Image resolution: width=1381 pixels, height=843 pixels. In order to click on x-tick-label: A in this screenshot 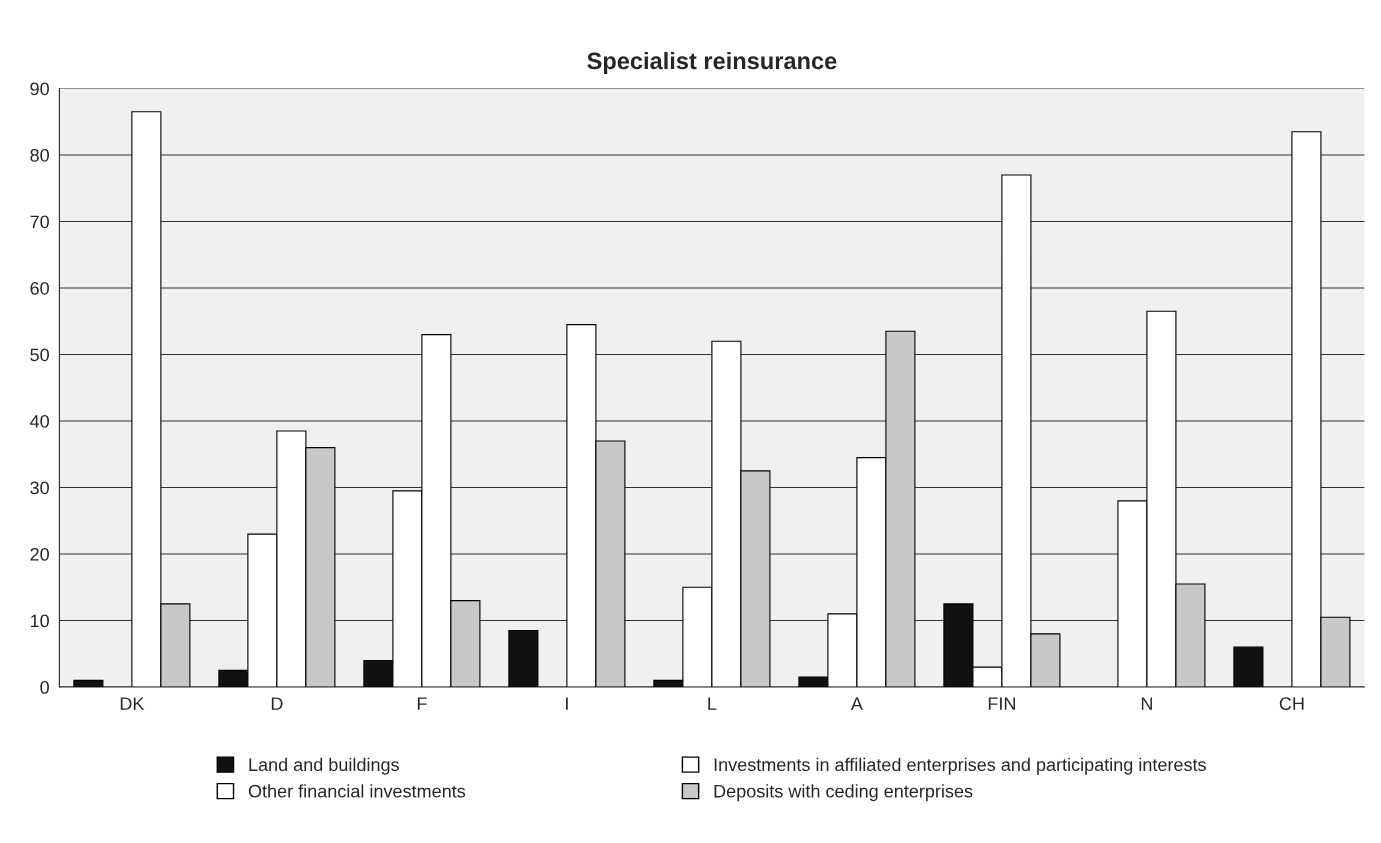, I will do `click(856, 703)`.